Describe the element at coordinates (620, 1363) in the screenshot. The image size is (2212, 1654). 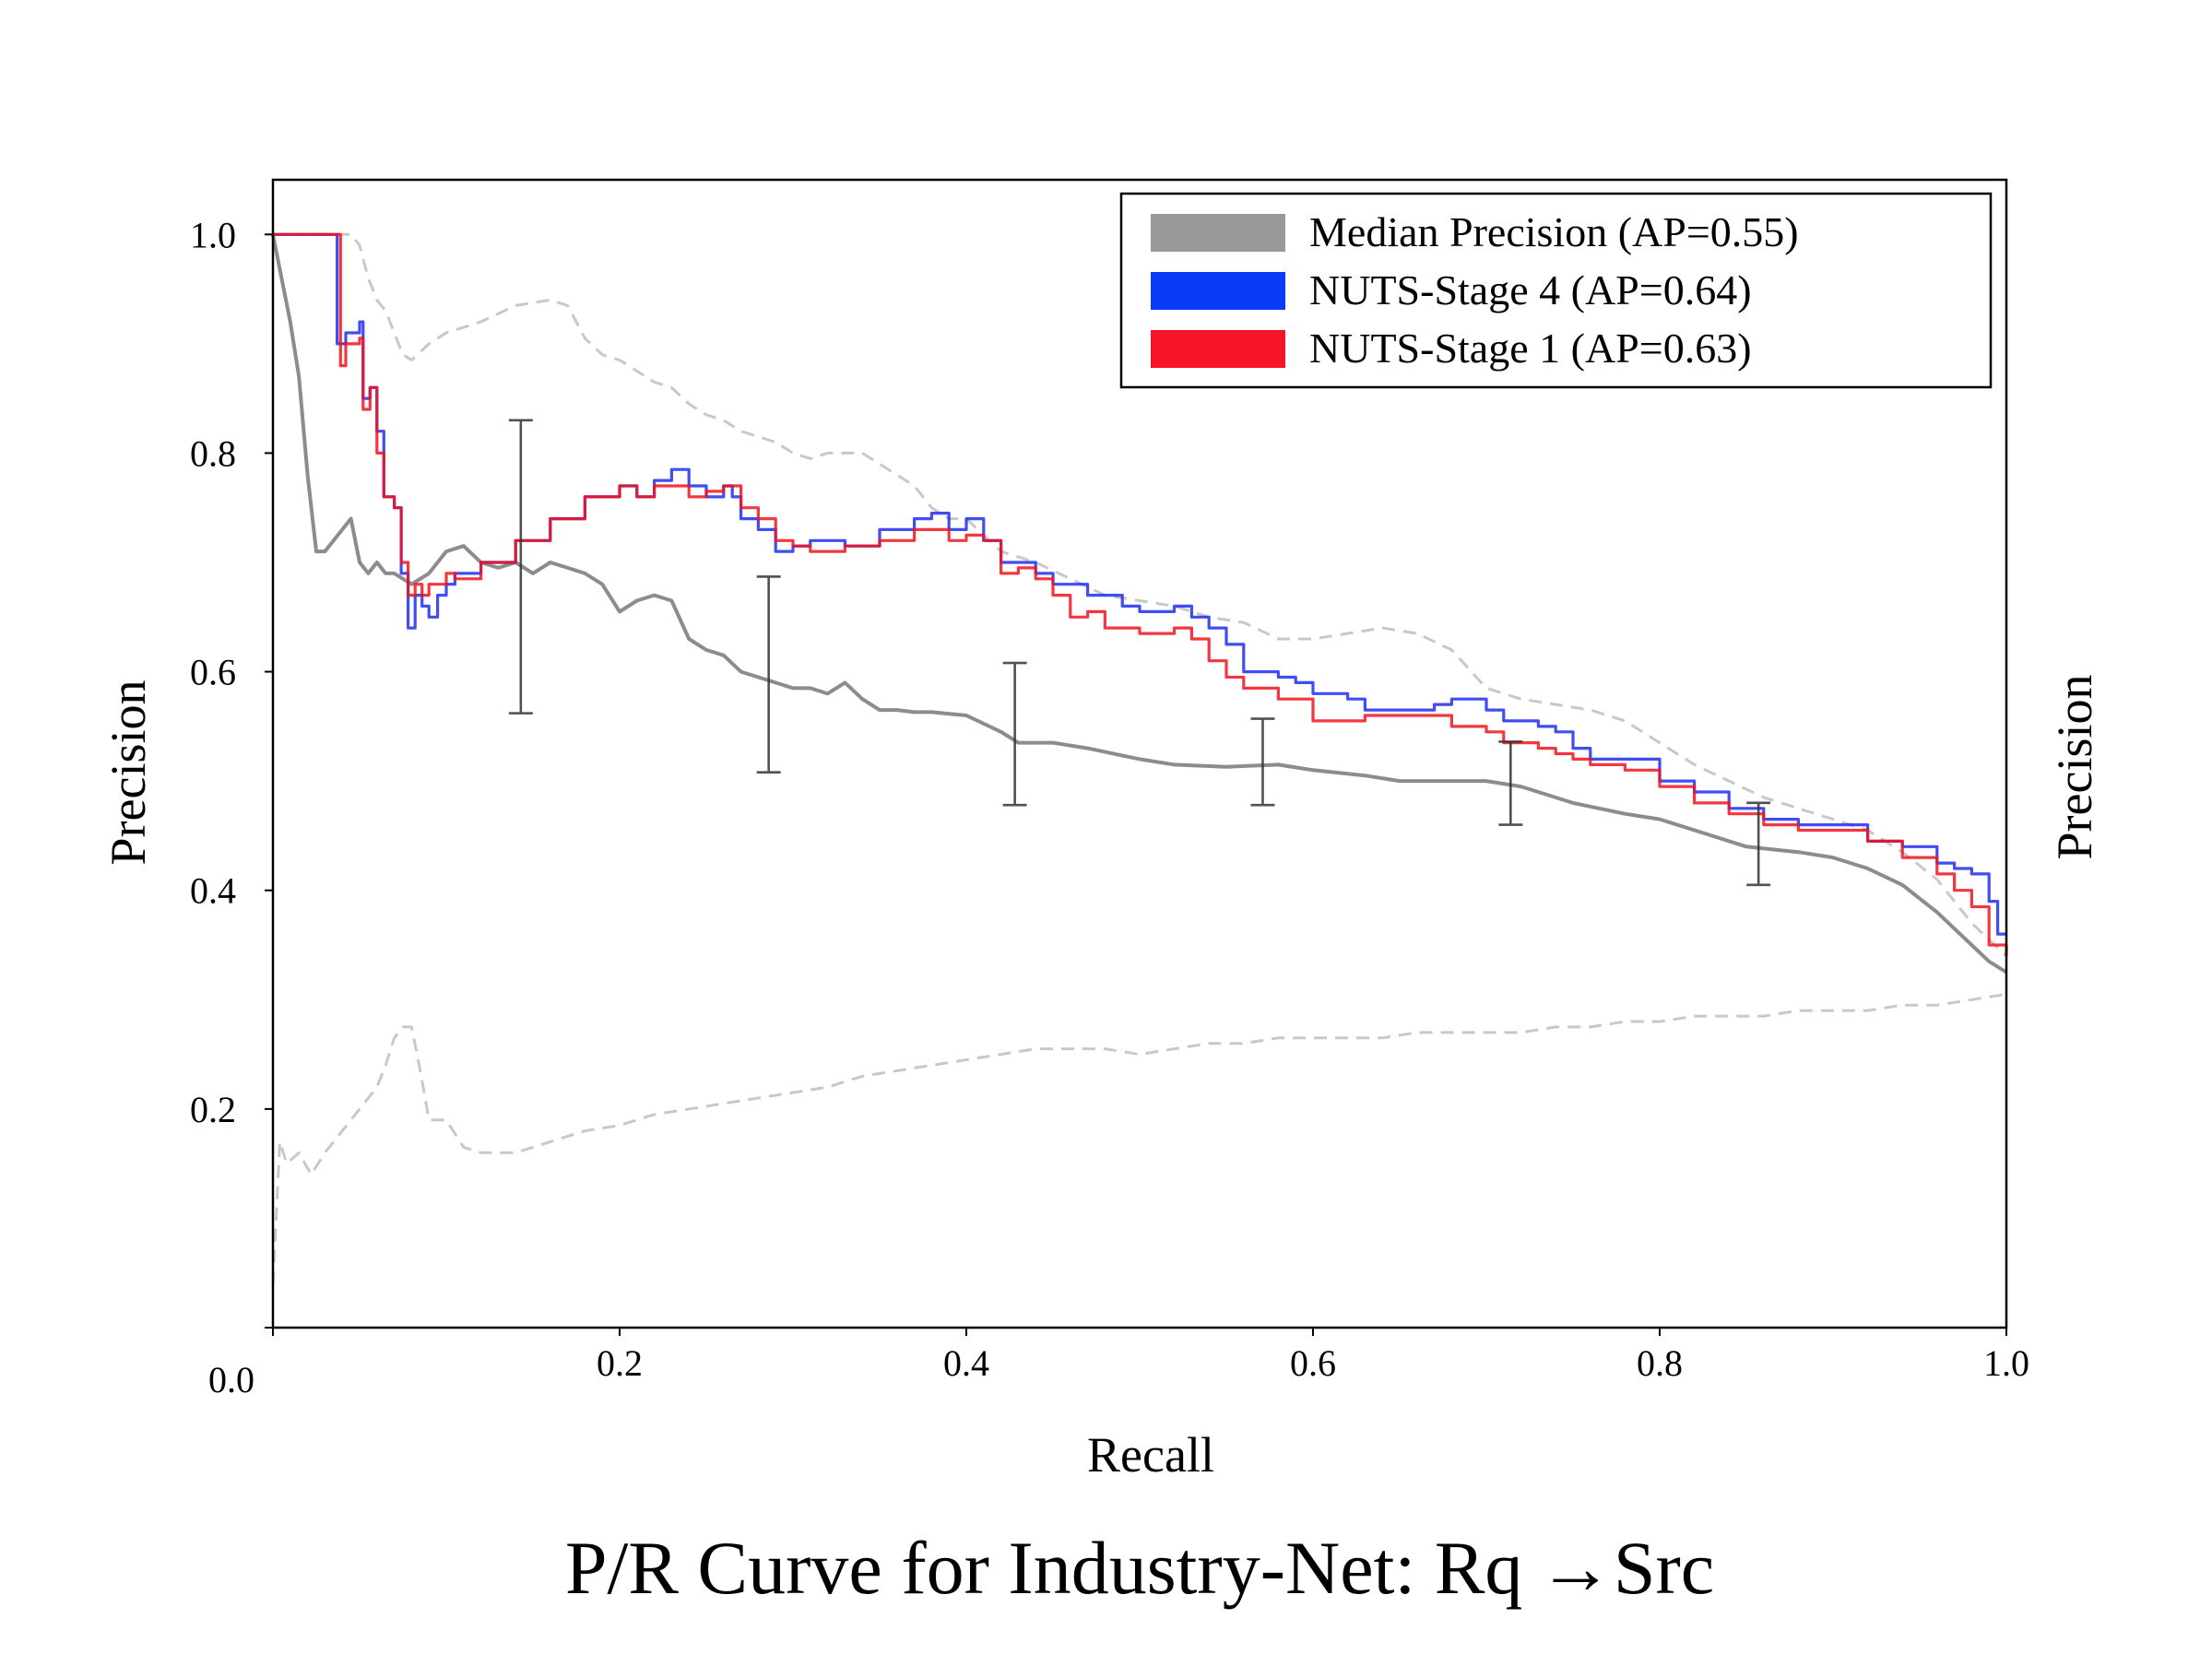
I see `x-tick-label: 0.2` at that location.